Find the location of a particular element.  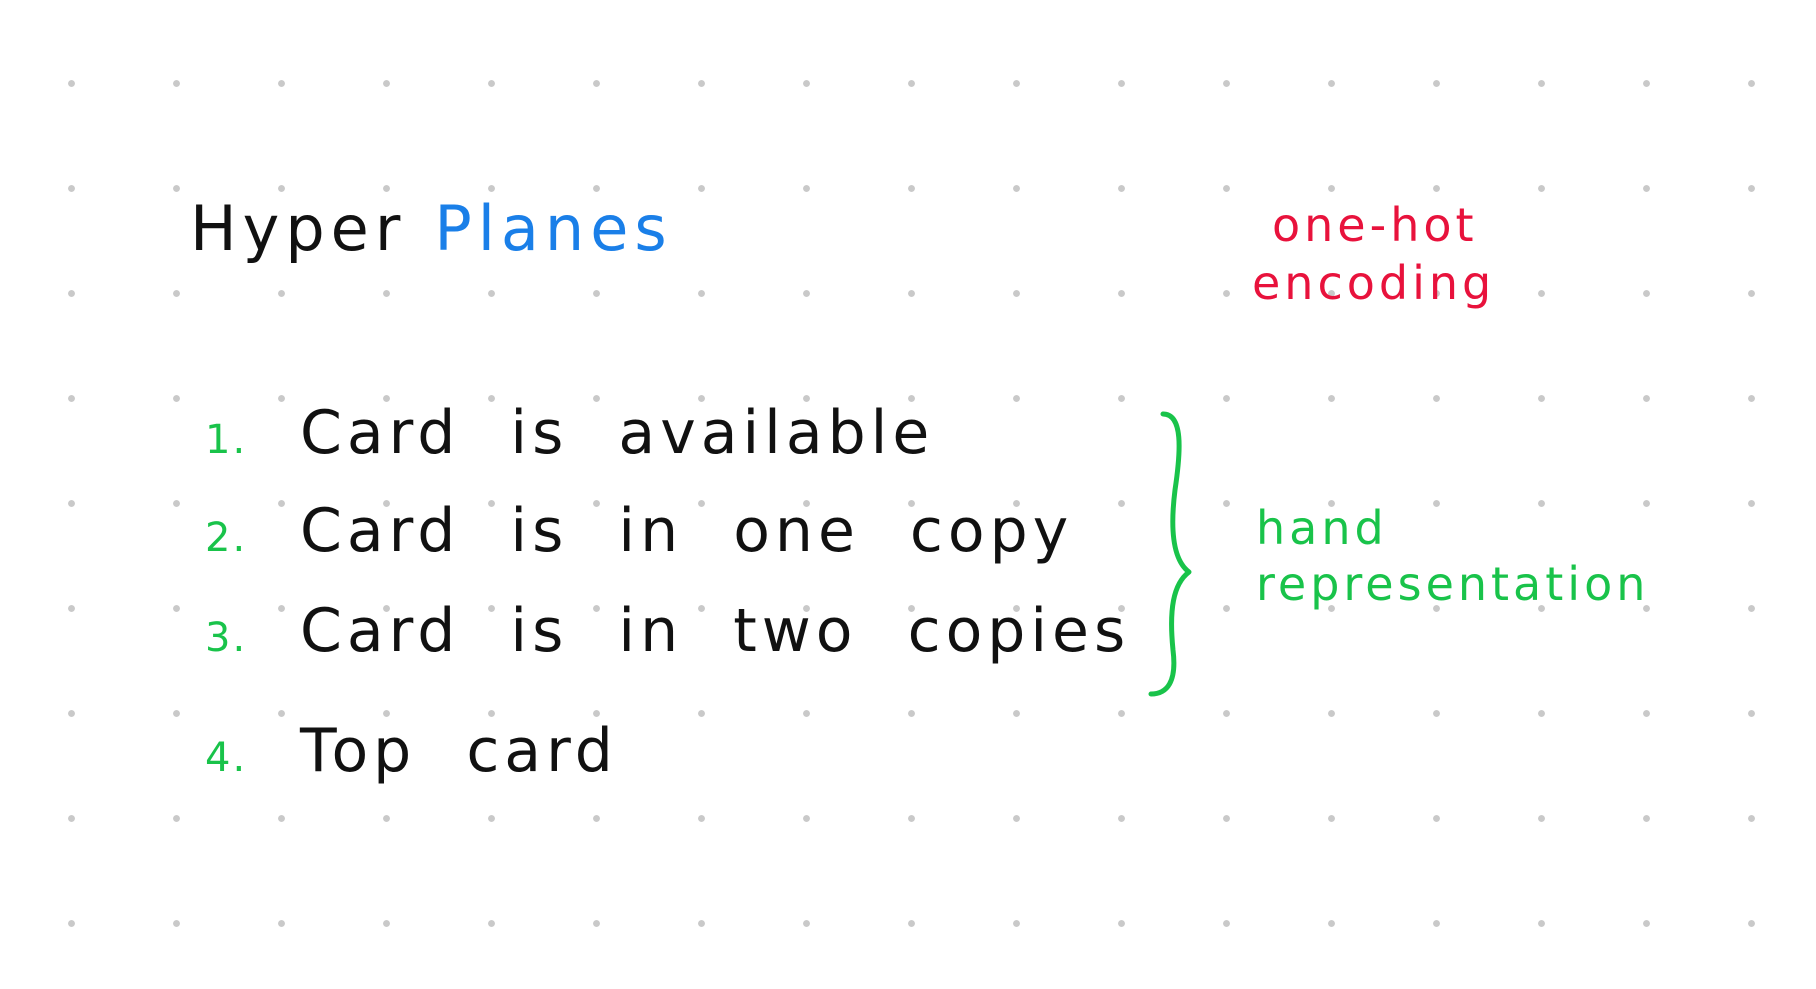

list-item: 3. Card is in two copies is located at coordinates (667, 631).